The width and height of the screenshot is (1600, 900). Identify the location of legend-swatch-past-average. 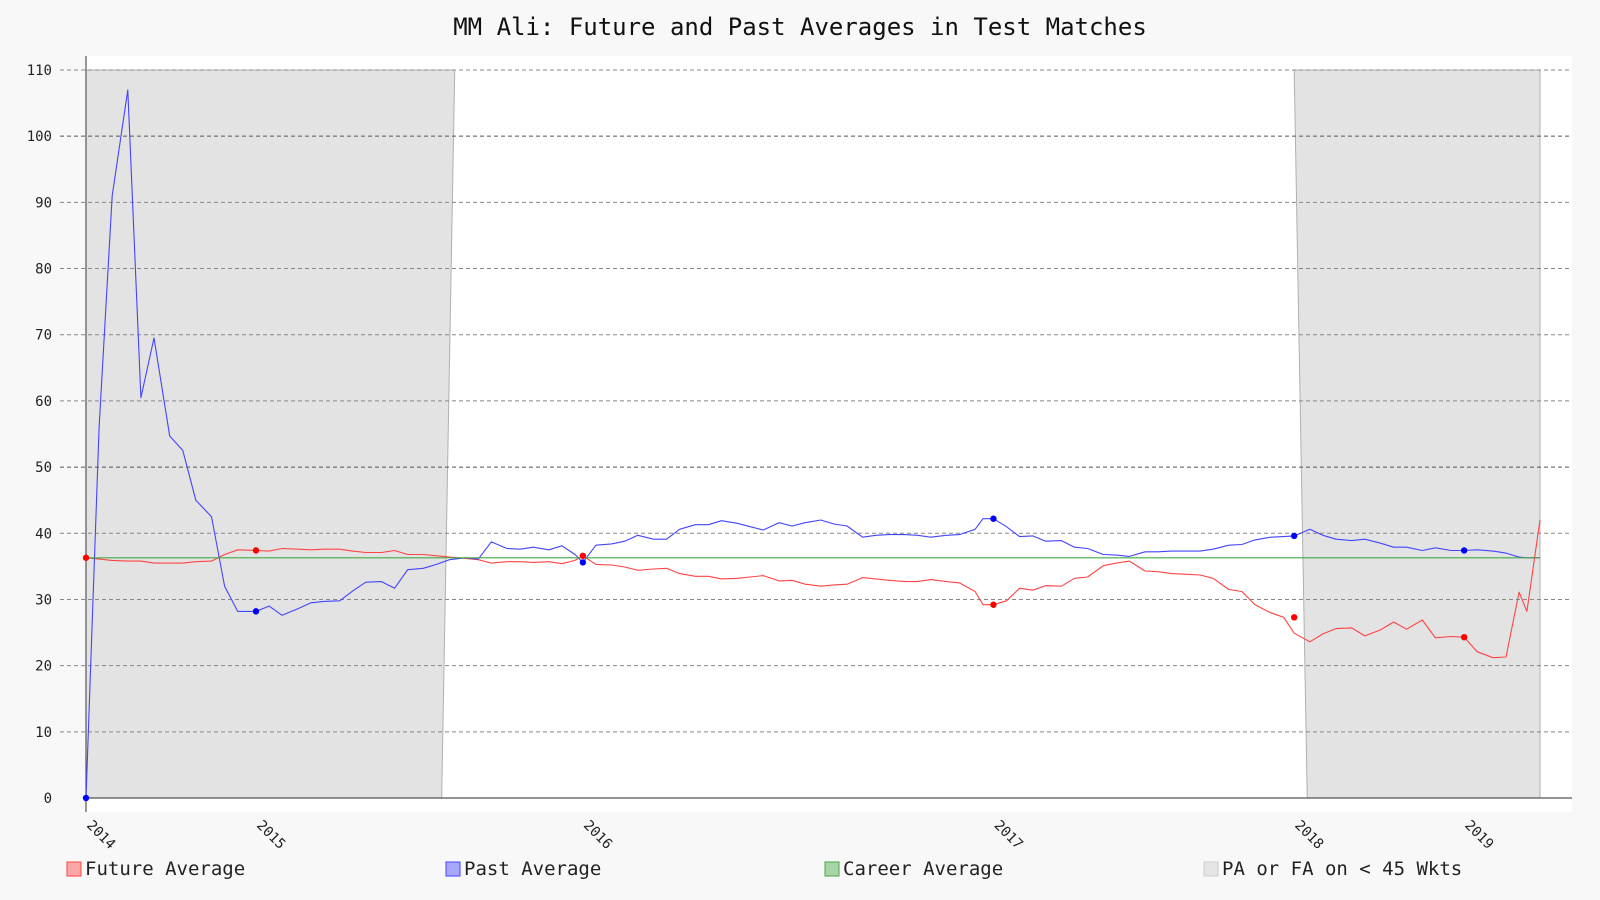
(453, 869).